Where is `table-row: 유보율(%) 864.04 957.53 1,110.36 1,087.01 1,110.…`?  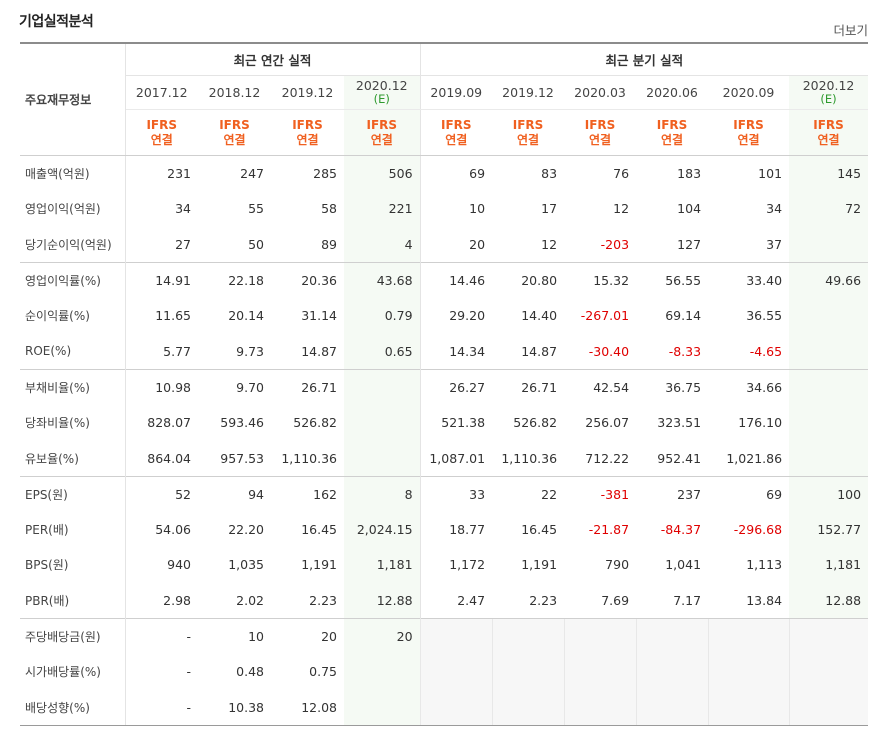 table-row: 유보율(%) 864.04 957.53 1,110.36 1,087.01 1,110.… is located at coordinates (444, 458).